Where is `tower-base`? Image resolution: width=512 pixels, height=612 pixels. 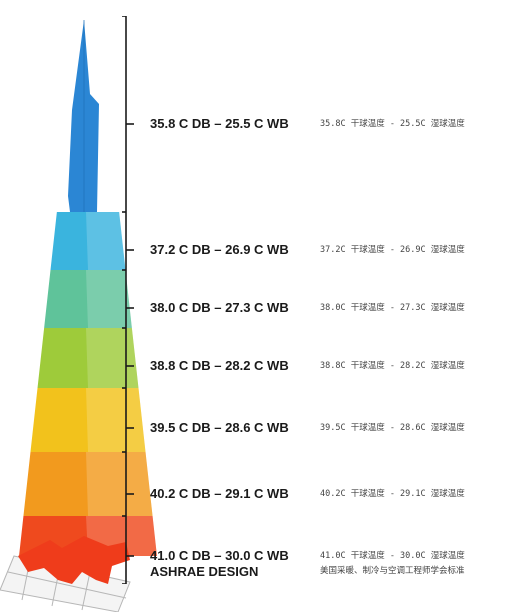
tower-base is located at coordinates (74, 560).